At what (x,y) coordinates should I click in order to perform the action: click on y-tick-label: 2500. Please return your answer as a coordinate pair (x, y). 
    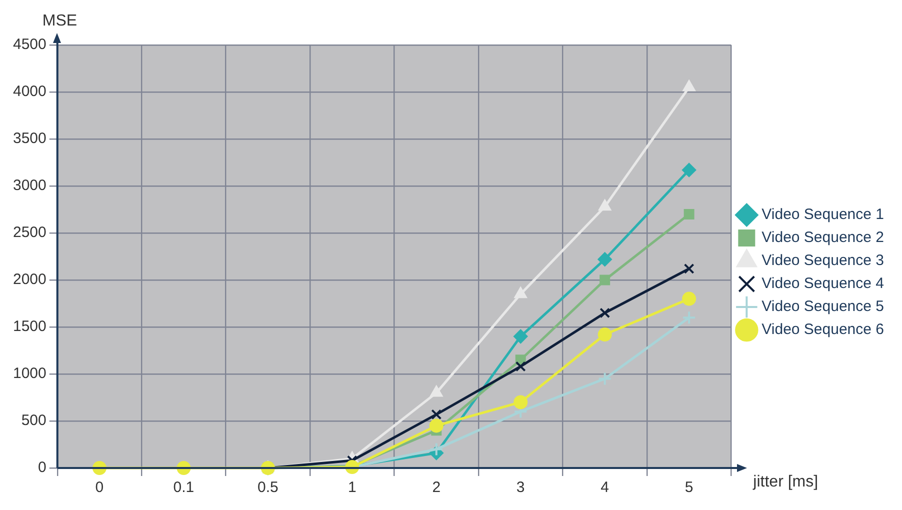
    Looking at the image, I should click on (29, 233).